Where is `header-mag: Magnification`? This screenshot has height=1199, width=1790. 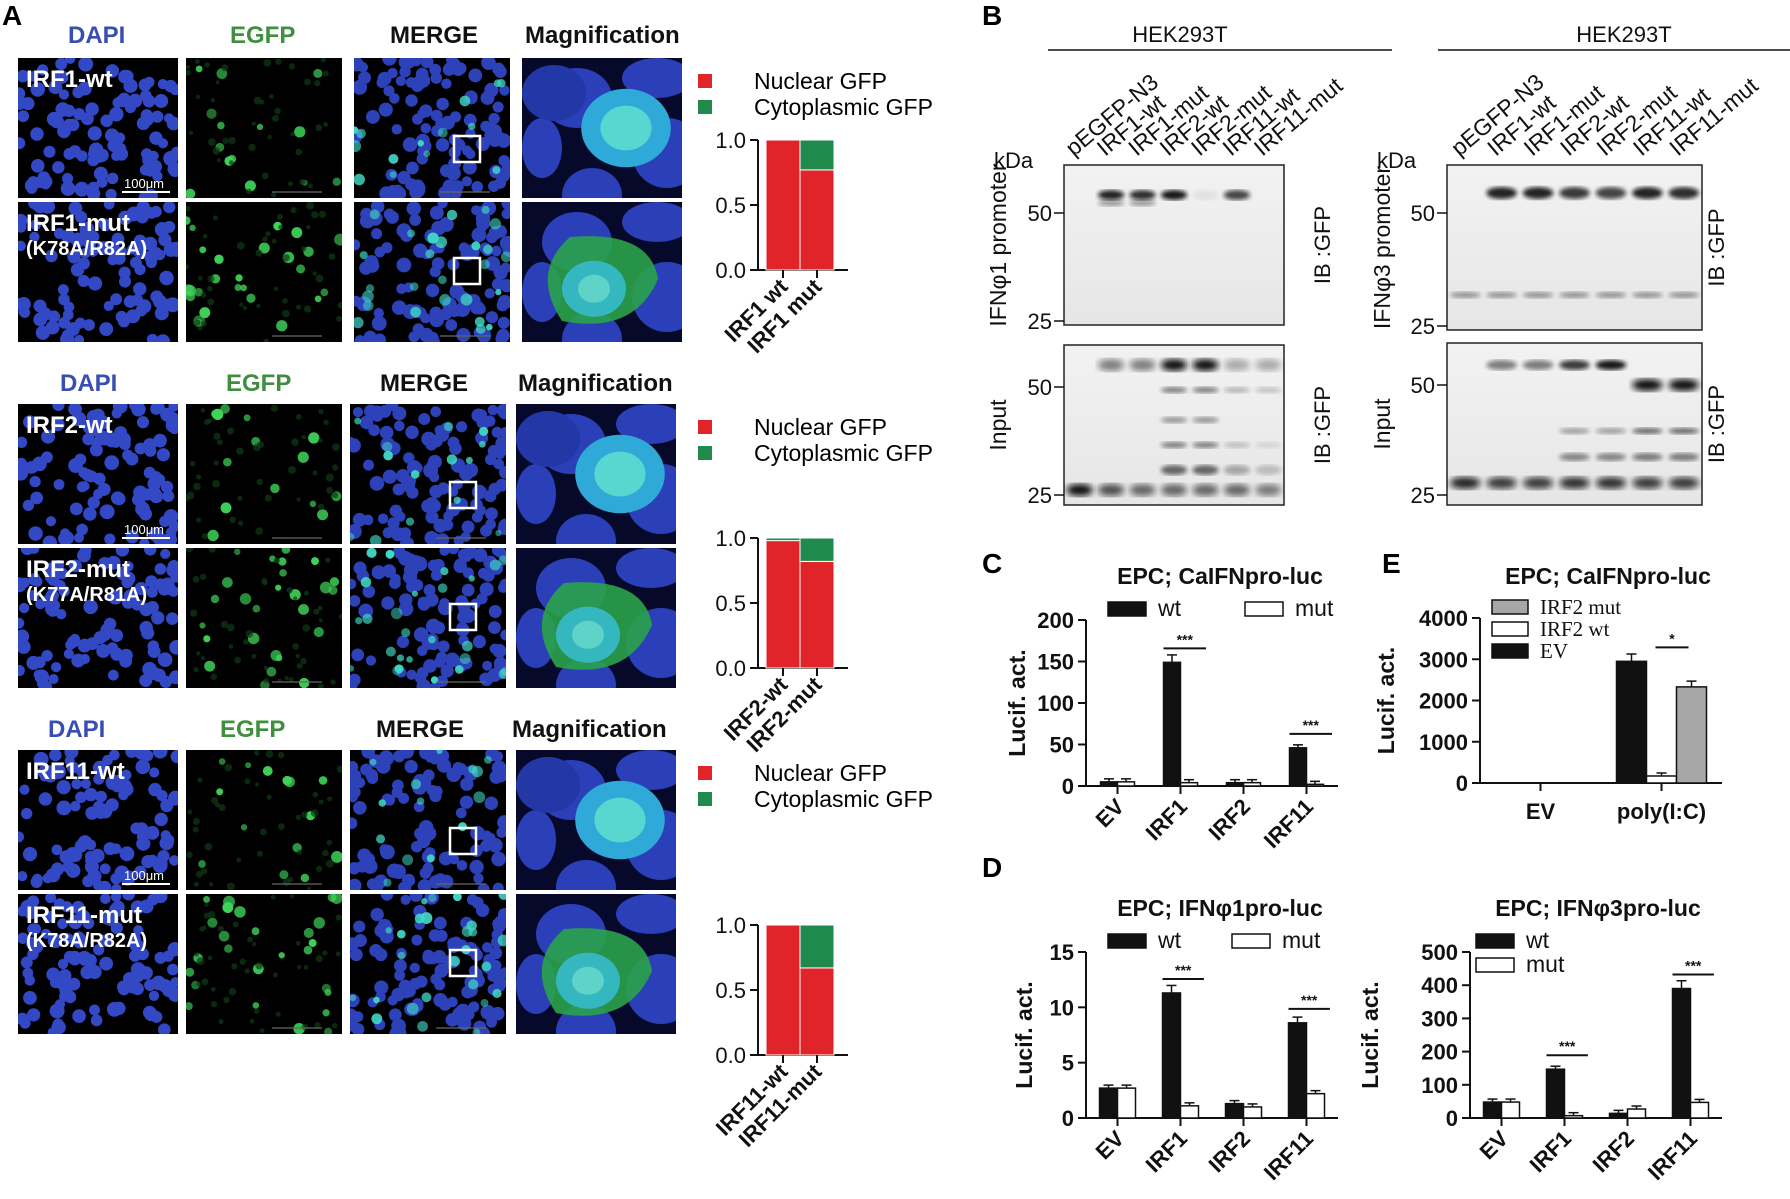
header-mag: Magnification is located at coordinates (589, 729).